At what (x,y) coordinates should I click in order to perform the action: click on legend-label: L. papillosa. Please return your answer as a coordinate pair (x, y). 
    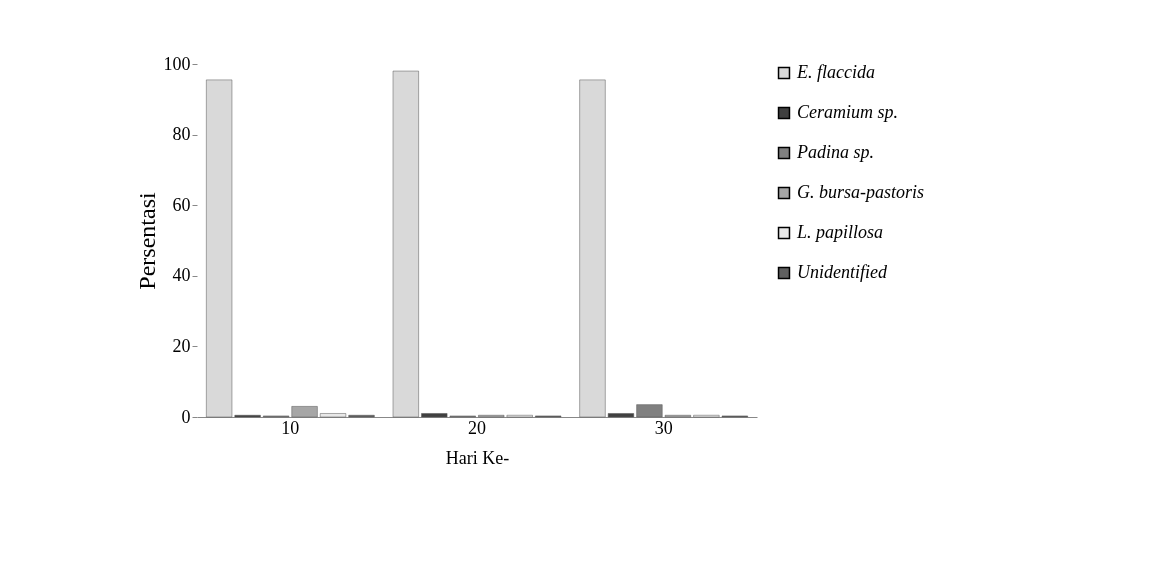
    Looking at the image, I should click on (840, 232).